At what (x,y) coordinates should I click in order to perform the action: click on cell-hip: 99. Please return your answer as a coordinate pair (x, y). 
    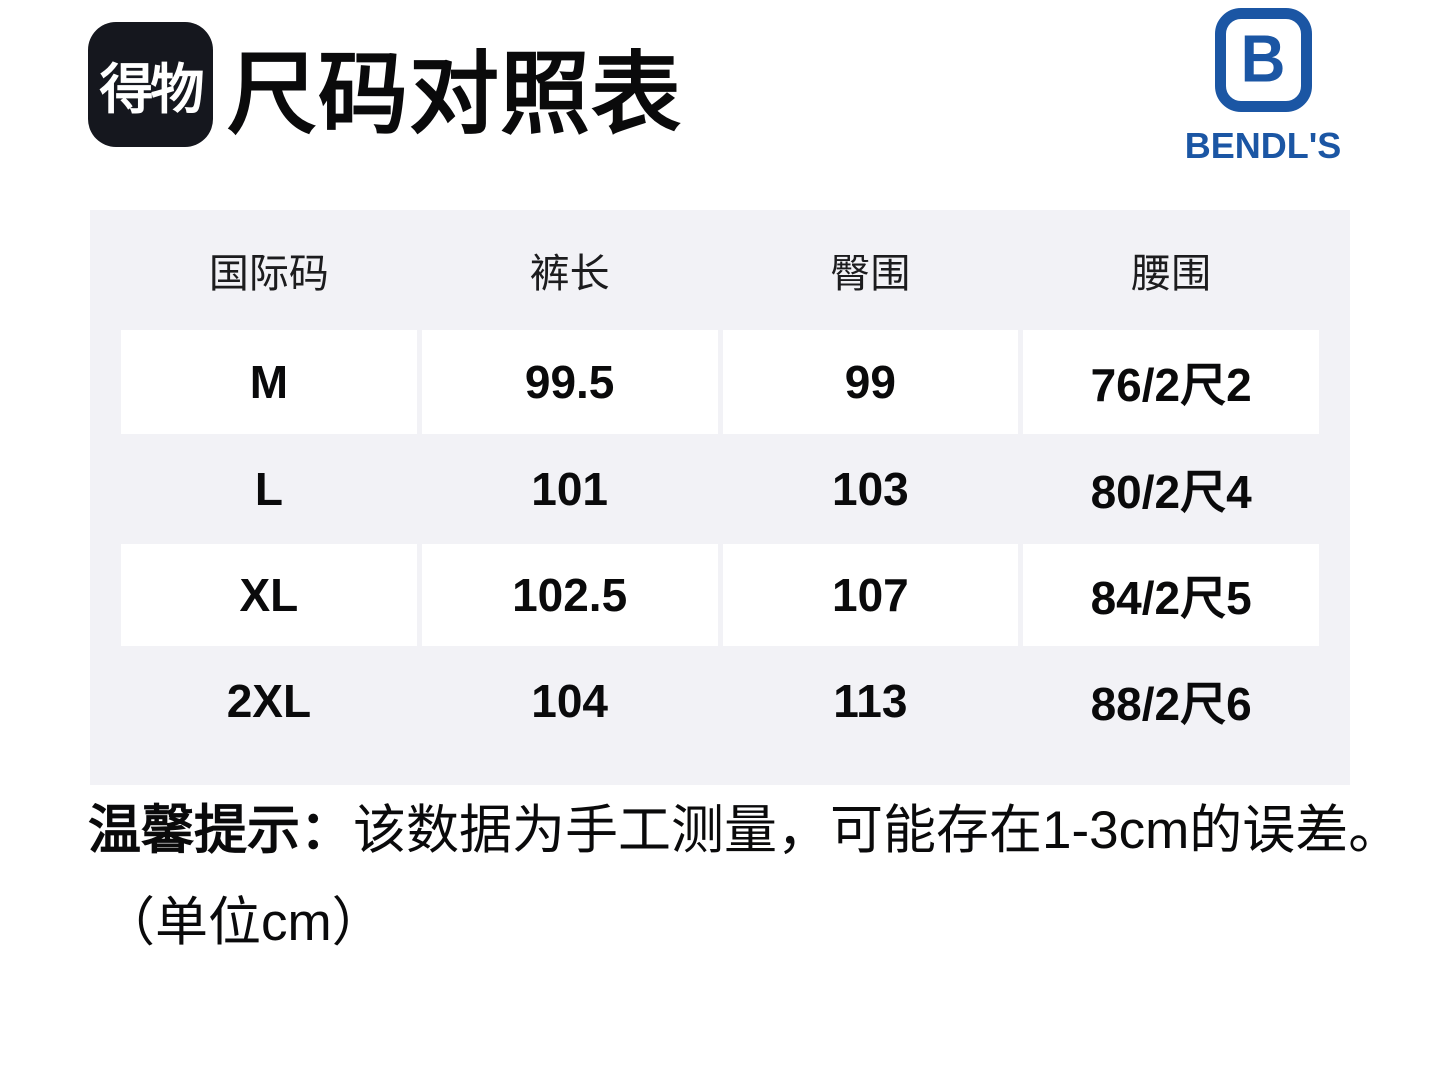
    Looking at the image, I should click on (870, 382).